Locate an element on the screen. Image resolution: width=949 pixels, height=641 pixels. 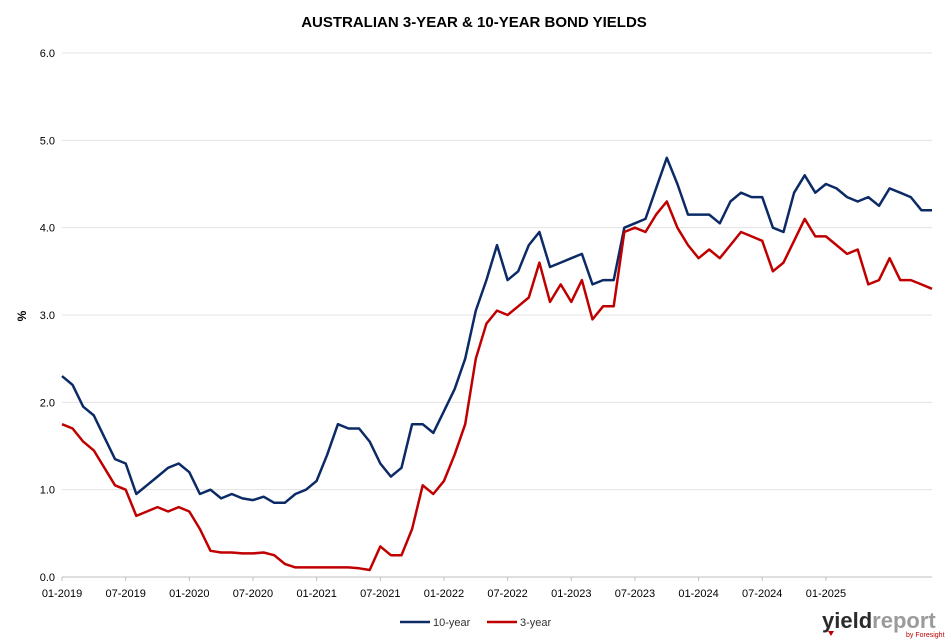
y-axis-ticks: 0.0 1.0 2.0 3.0 4.0 5.0 6.0 is located at coordinates (47, 316).